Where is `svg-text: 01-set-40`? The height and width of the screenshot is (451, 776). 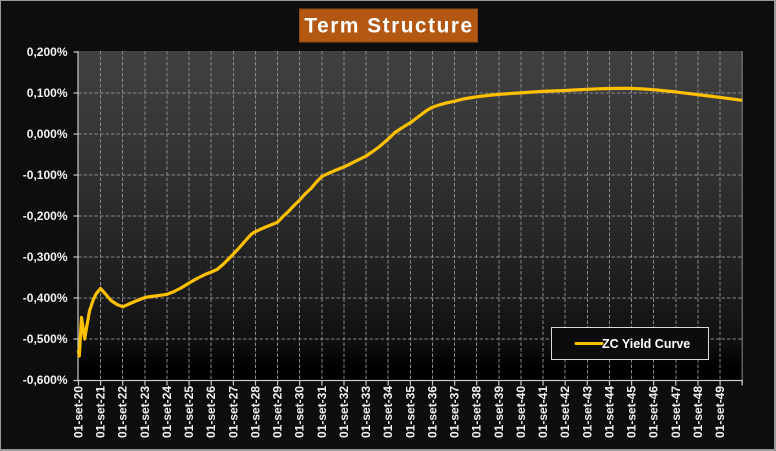 svg-text: 01-set-40 is located at coordinates (521, 412).